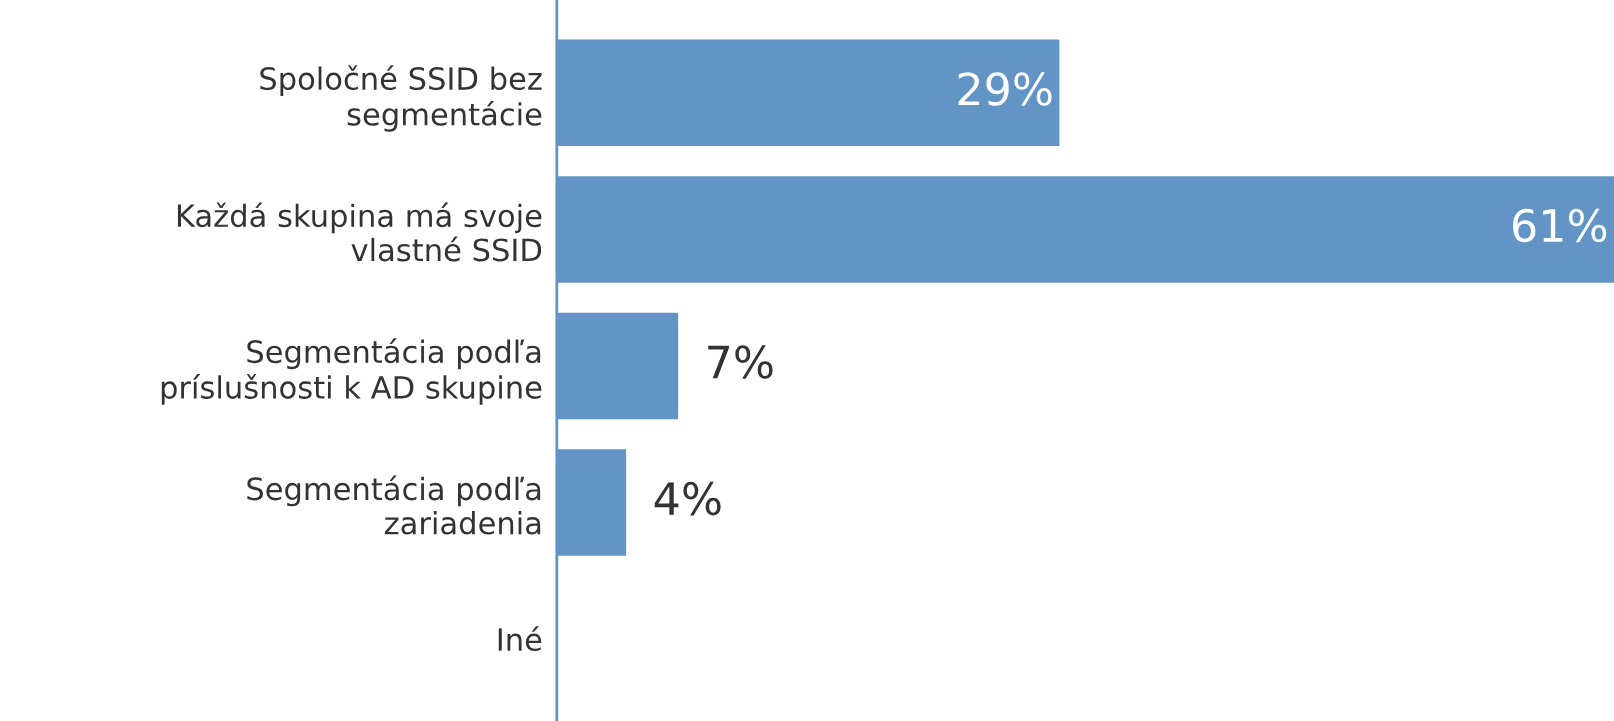  I want to click on y-tick-label: Spoločné SSID bez segmentácie, so click(401, 98).